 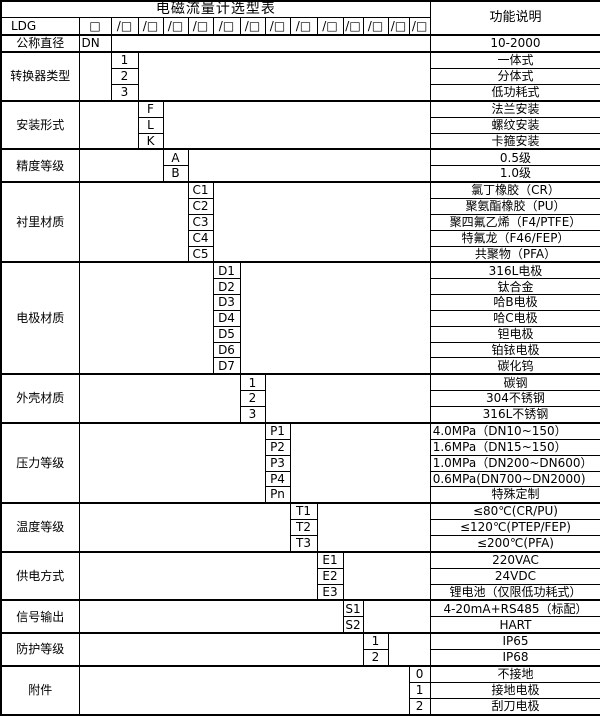 I want to click on category-label: 转换器类型, so click(x=40, y=76).